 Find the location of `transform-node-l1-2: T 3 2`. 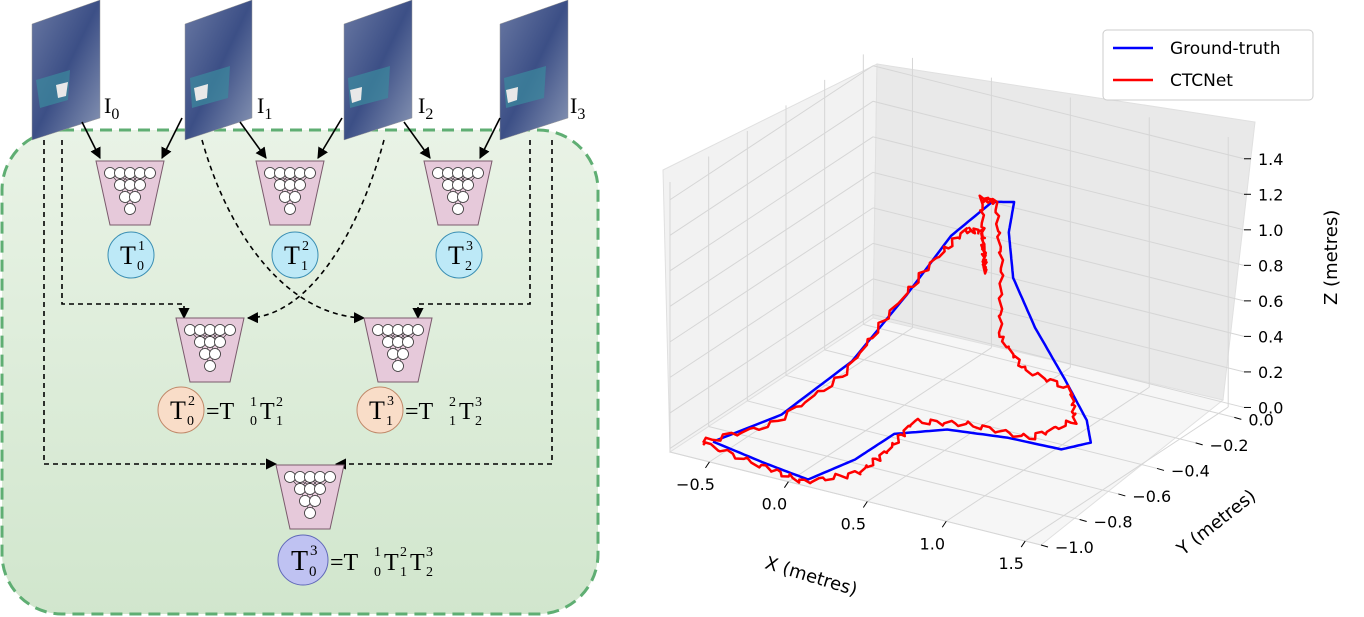

transform-node-l1-2: T 3 2 is located at coordinates (459, 255).